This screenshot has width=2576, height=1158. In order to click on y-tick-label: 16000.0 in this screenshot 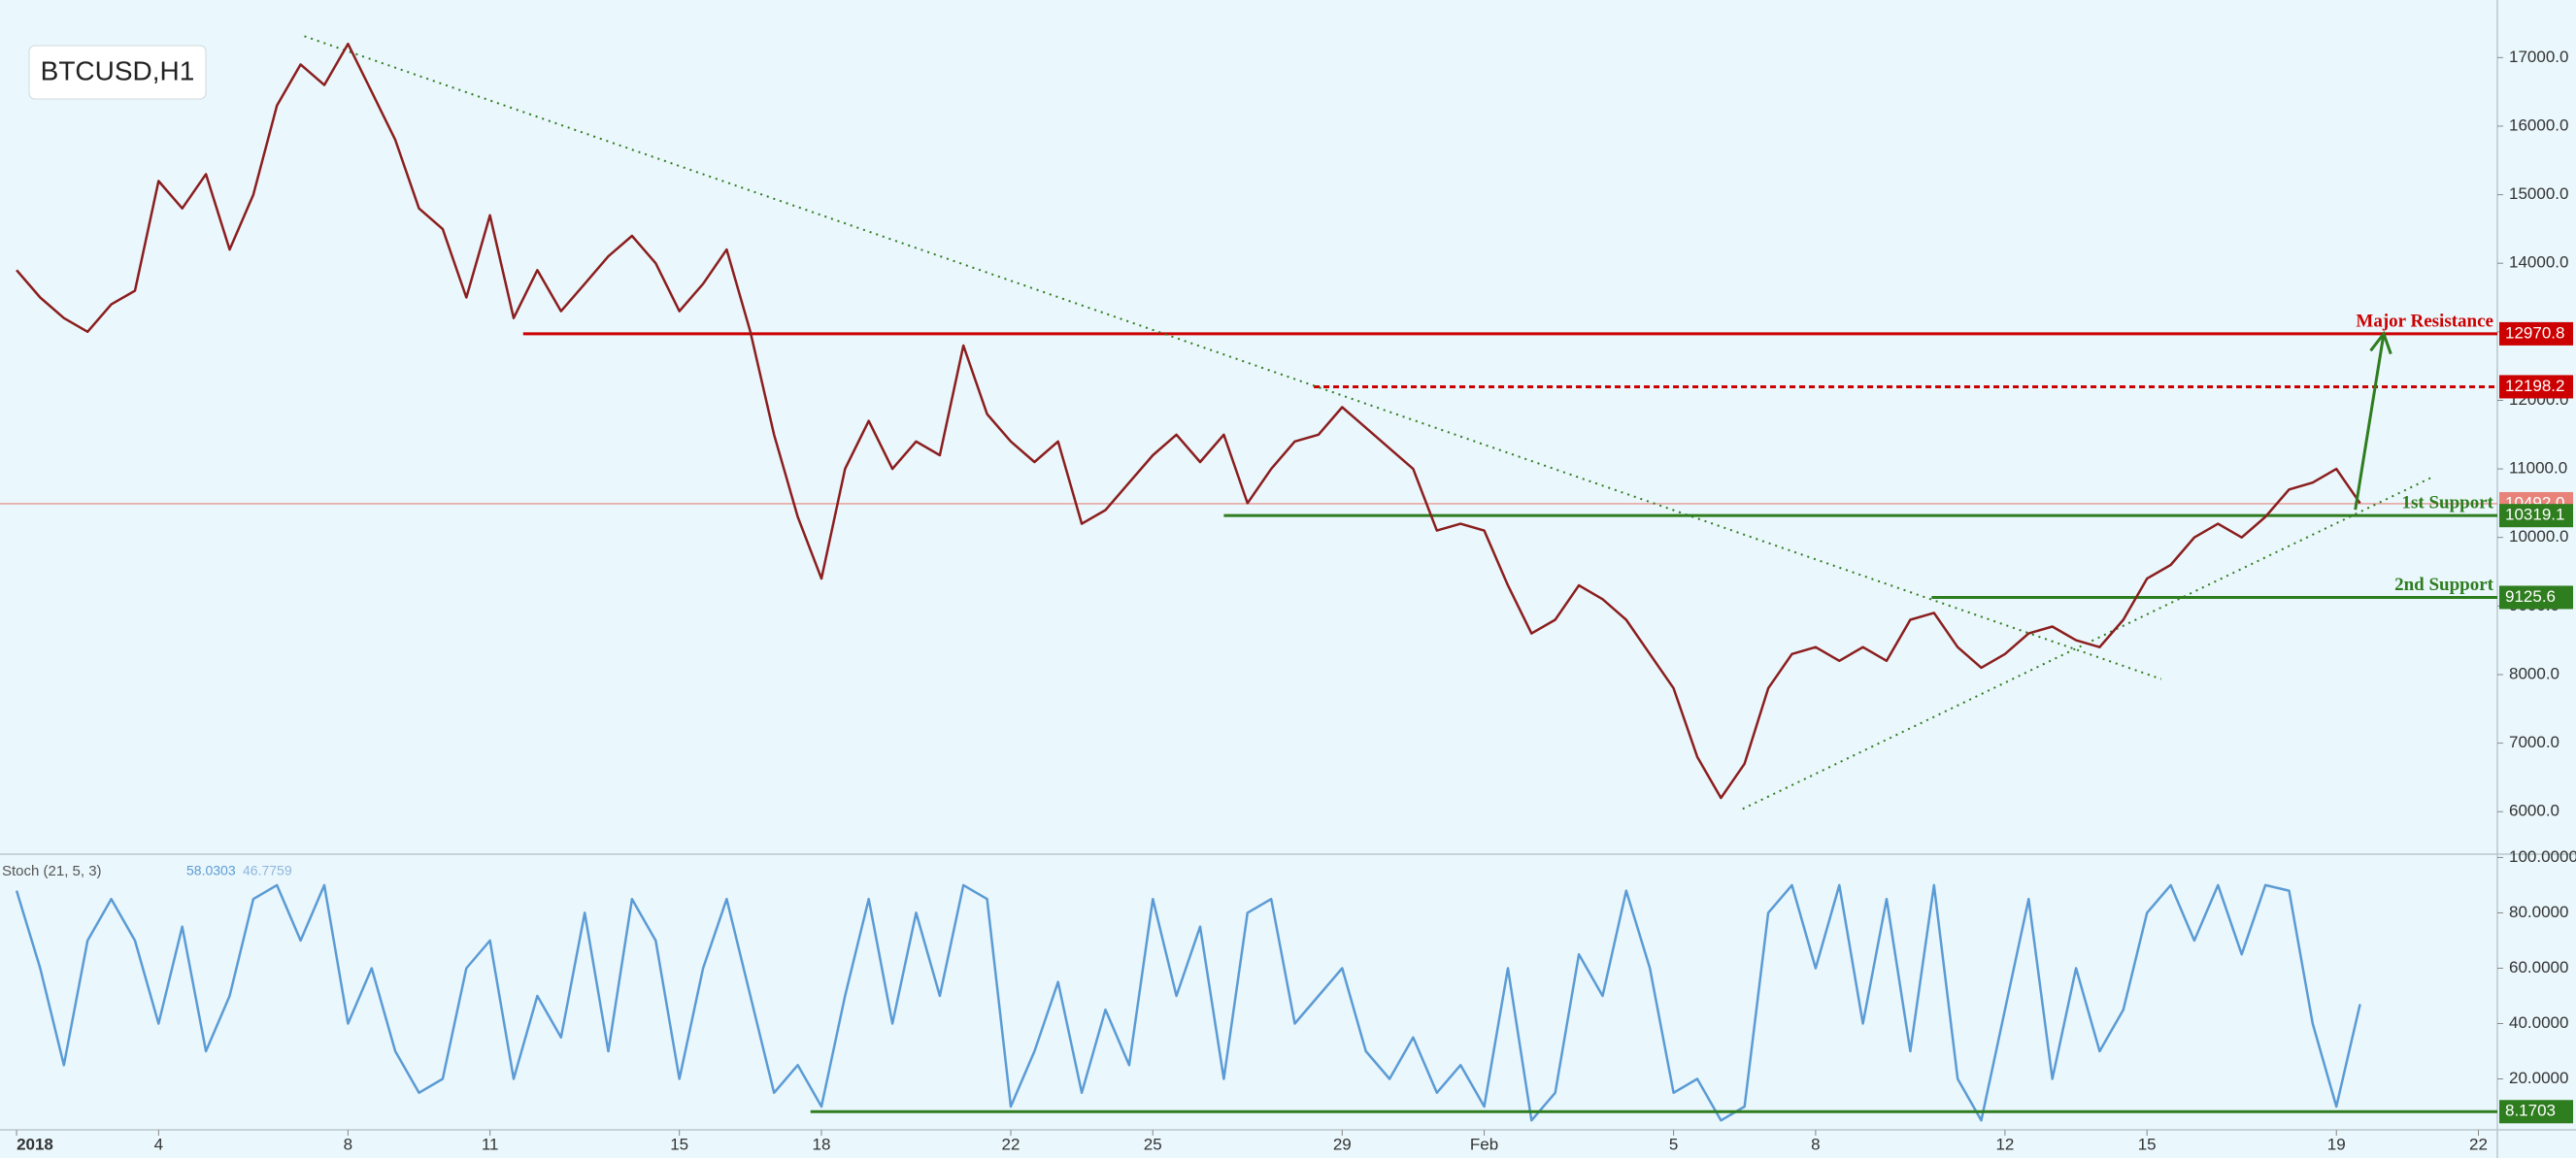, I will do `click(2538, 125)`.